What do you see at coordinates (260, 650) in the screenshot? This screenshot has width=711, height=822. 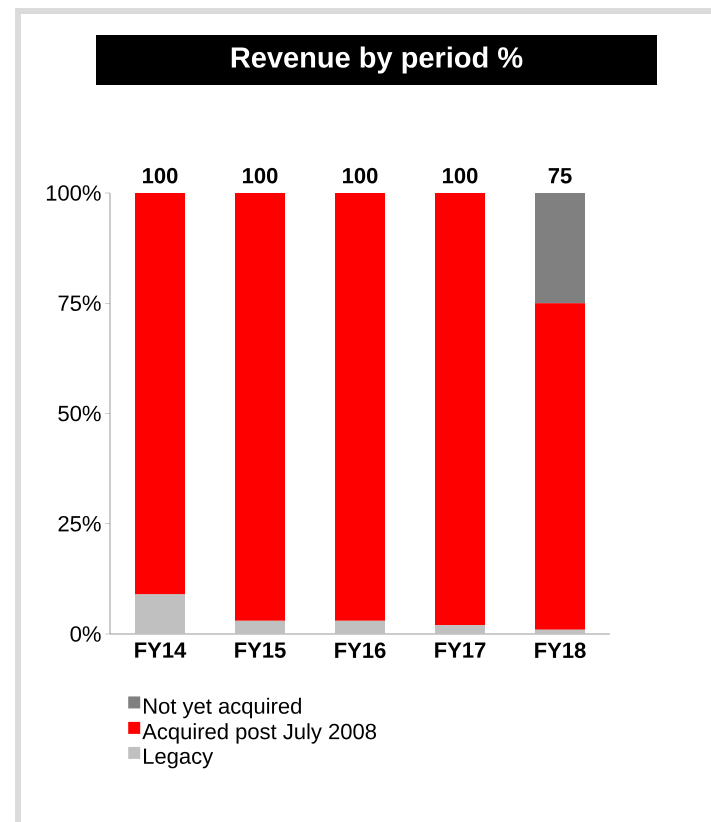 I see `x-tick-label: FY15` at bounding box center [260, 650].